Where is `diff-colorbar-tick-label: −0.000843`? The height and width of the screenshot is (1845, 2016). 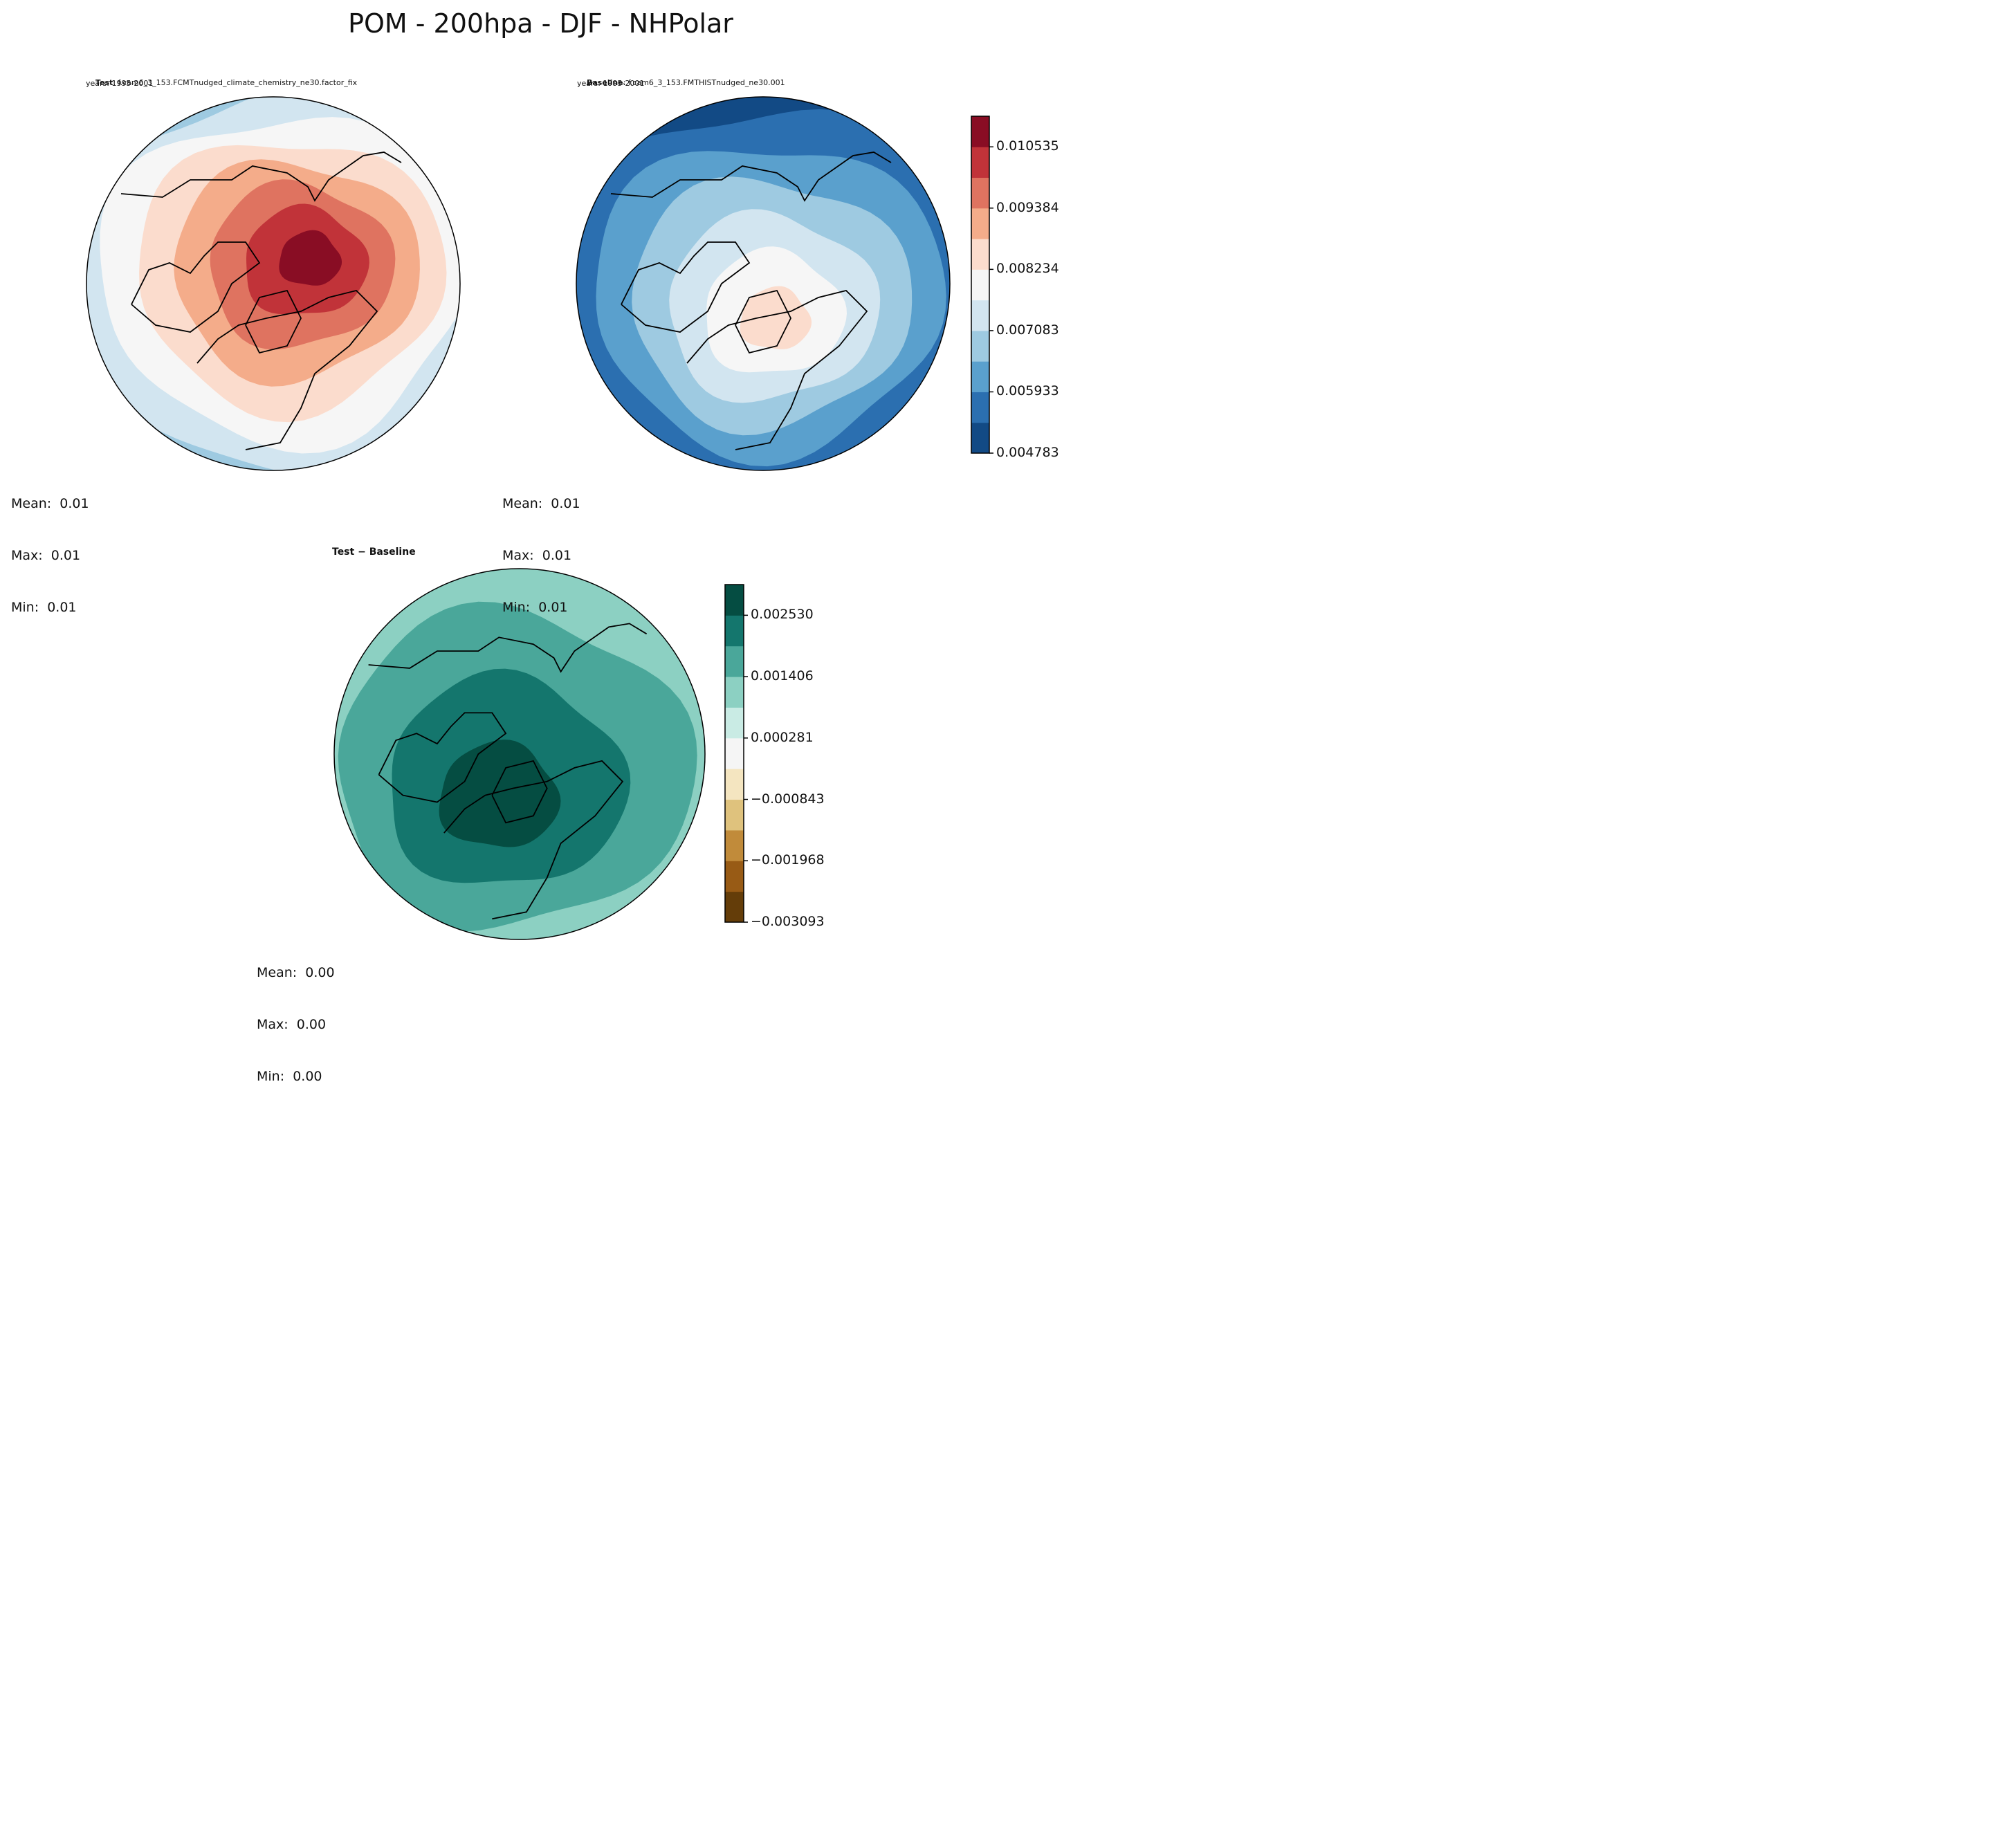
diff-colorbar-tick-label: −0.000843 is located at coordinates (788, 799).